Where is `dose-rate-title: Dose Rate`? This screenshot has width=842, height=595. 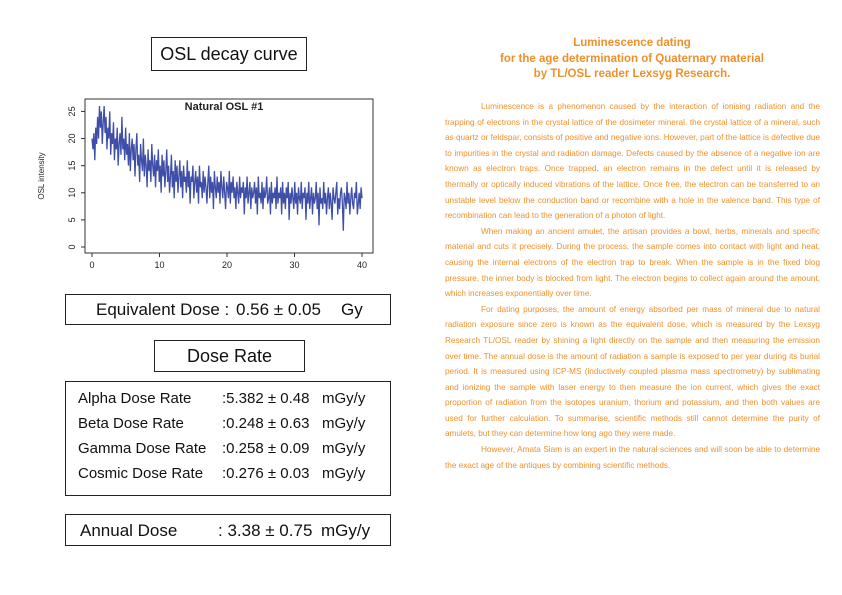 dose-rate-title: Dose Rate is located at coordinates (229, 356).